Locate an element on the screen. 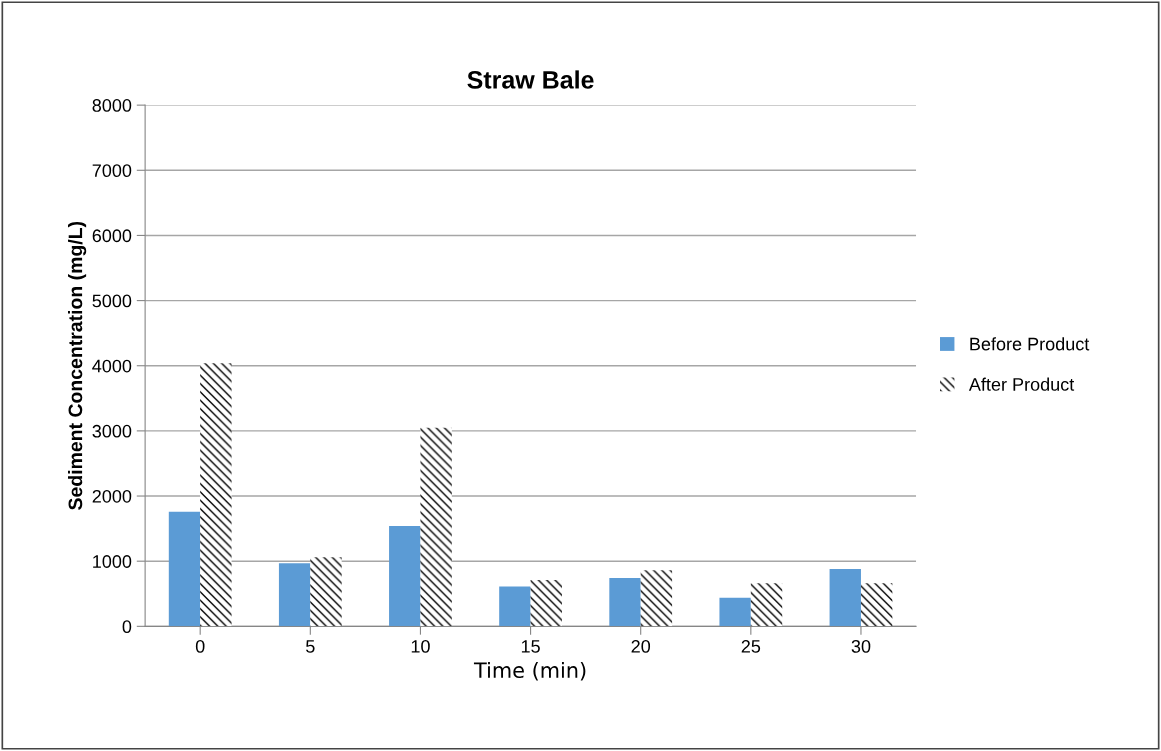  y-tick-label: 7000 is located at coordinates (112, 171).